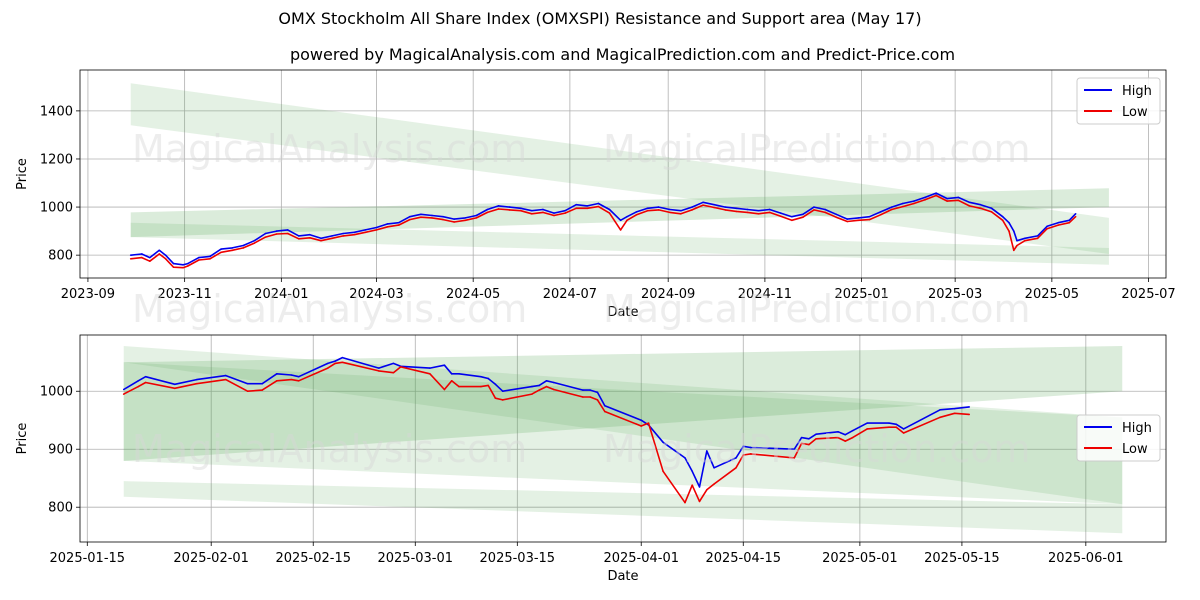  Describe the element at coordinates (861, 294) in the screenshot. I see `x-tick-label: 2025-01` at that location.